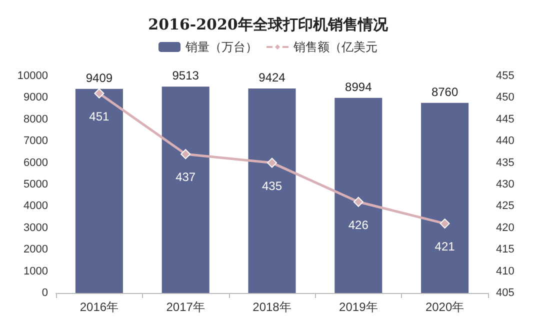  What do you see at coordinates (32, 76) in the screenshot?
I see `y-tick-label: 10000` at bounding box center [32, 76].